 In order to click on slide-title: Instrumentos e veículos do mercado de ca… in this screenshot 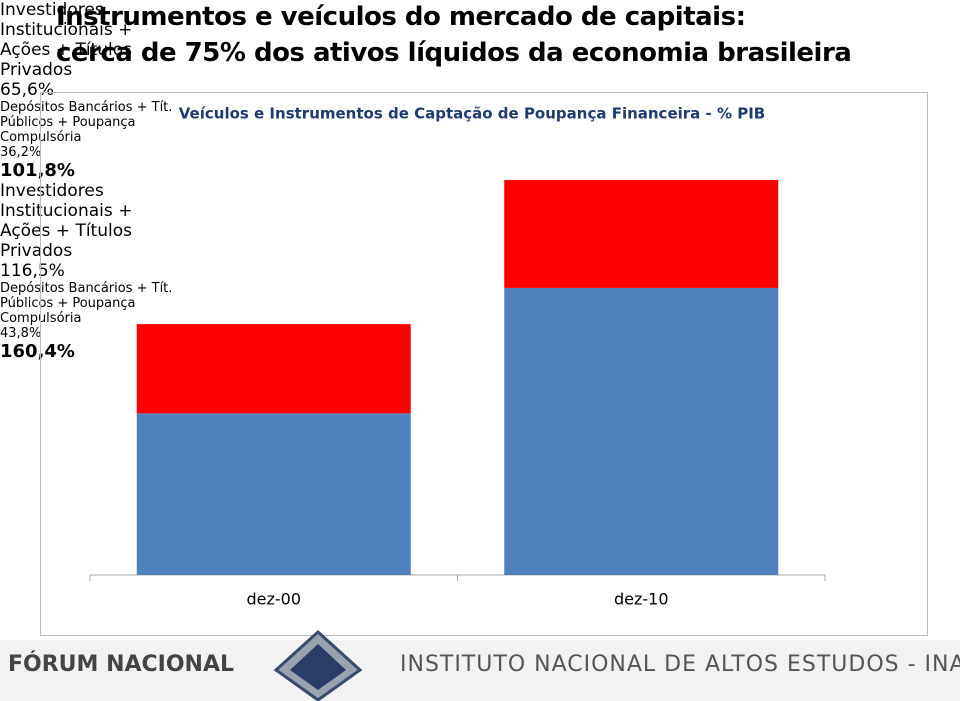, I will do `click(401, 17)`.